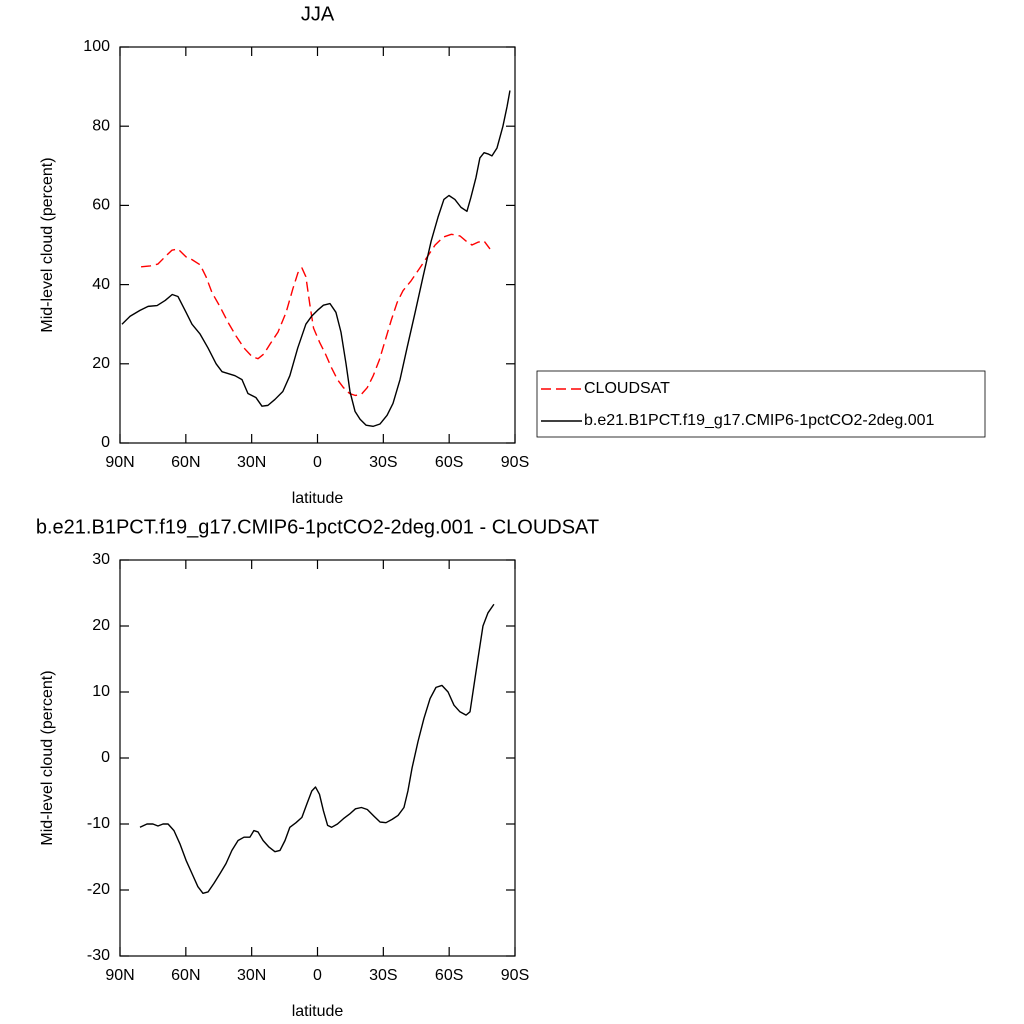 The height and width of the screenshot is (1024, 1024). Describe the element at coordinates (101, 559) in the screenshot. I see `y-tick-label: 30` at that location.